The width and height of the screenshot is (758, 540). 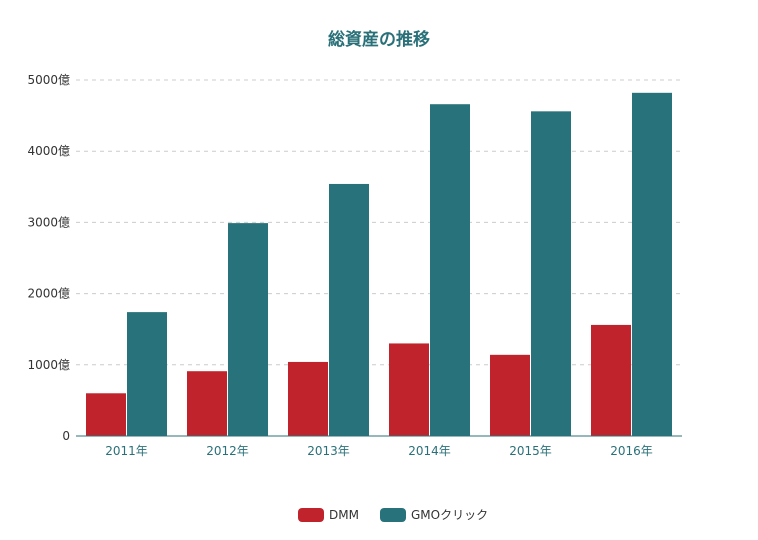 What do you see at coordinates (126, 451) in the screenshot?
I see `x-tick-label: 2011年` at bounding box center [126, 451].